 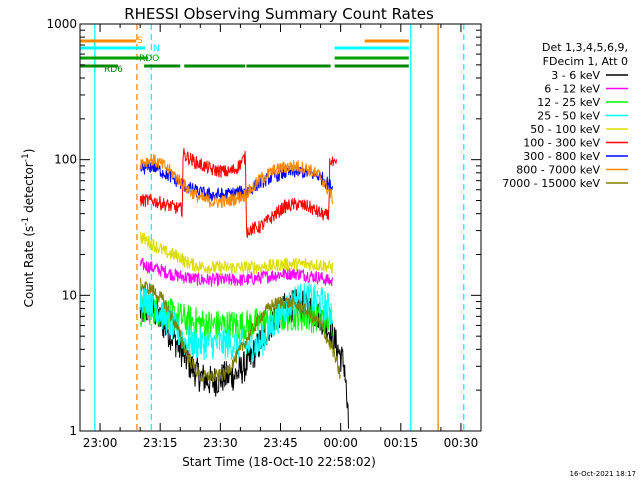 What do you see at coordinates (100, 443) in the screenshot?
I see `x-tick-label: 23:00` at bounding box center [100, 443].